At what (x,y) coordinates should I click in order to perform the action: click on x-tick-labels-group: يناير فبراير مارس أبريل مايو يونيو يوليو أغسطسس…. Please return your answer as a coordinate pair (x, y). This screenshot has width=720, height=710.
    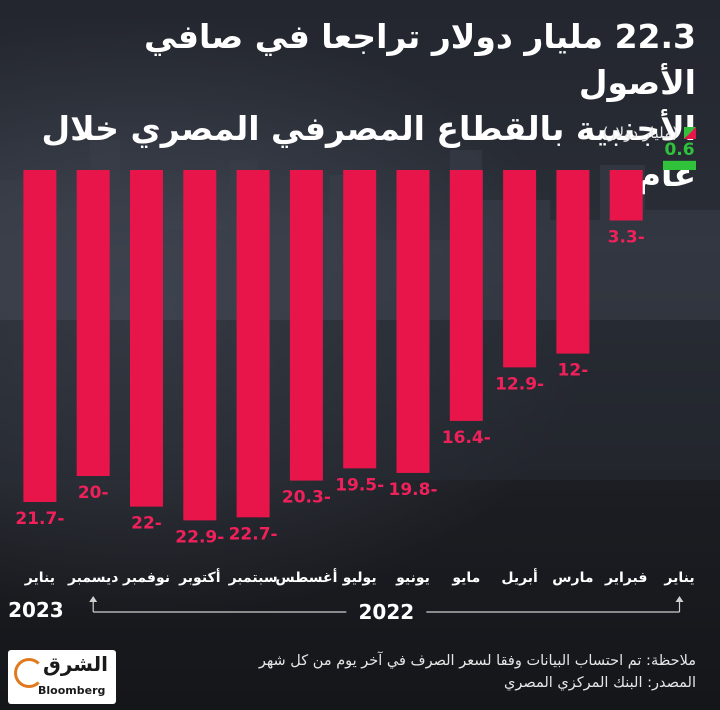
    Looking at the image, I should click on (359, 577).